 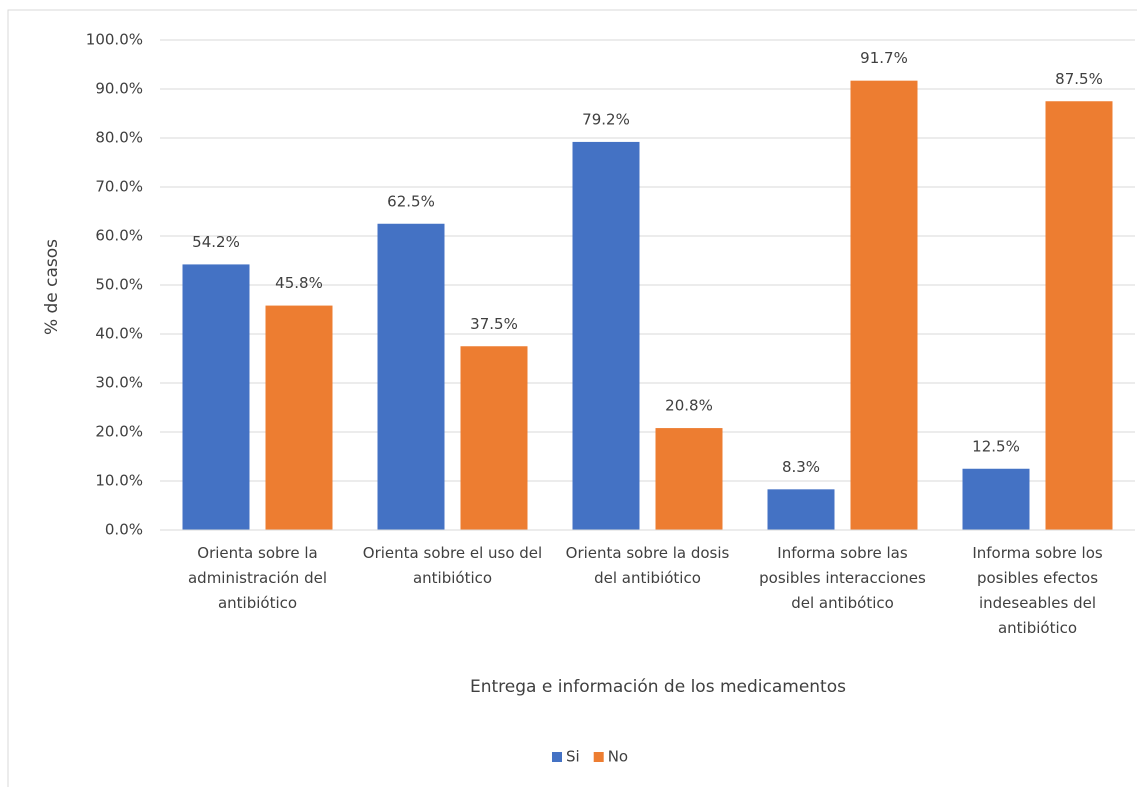 I want to click on y-tick-label: 30.0%, so click(x=119, y=383).